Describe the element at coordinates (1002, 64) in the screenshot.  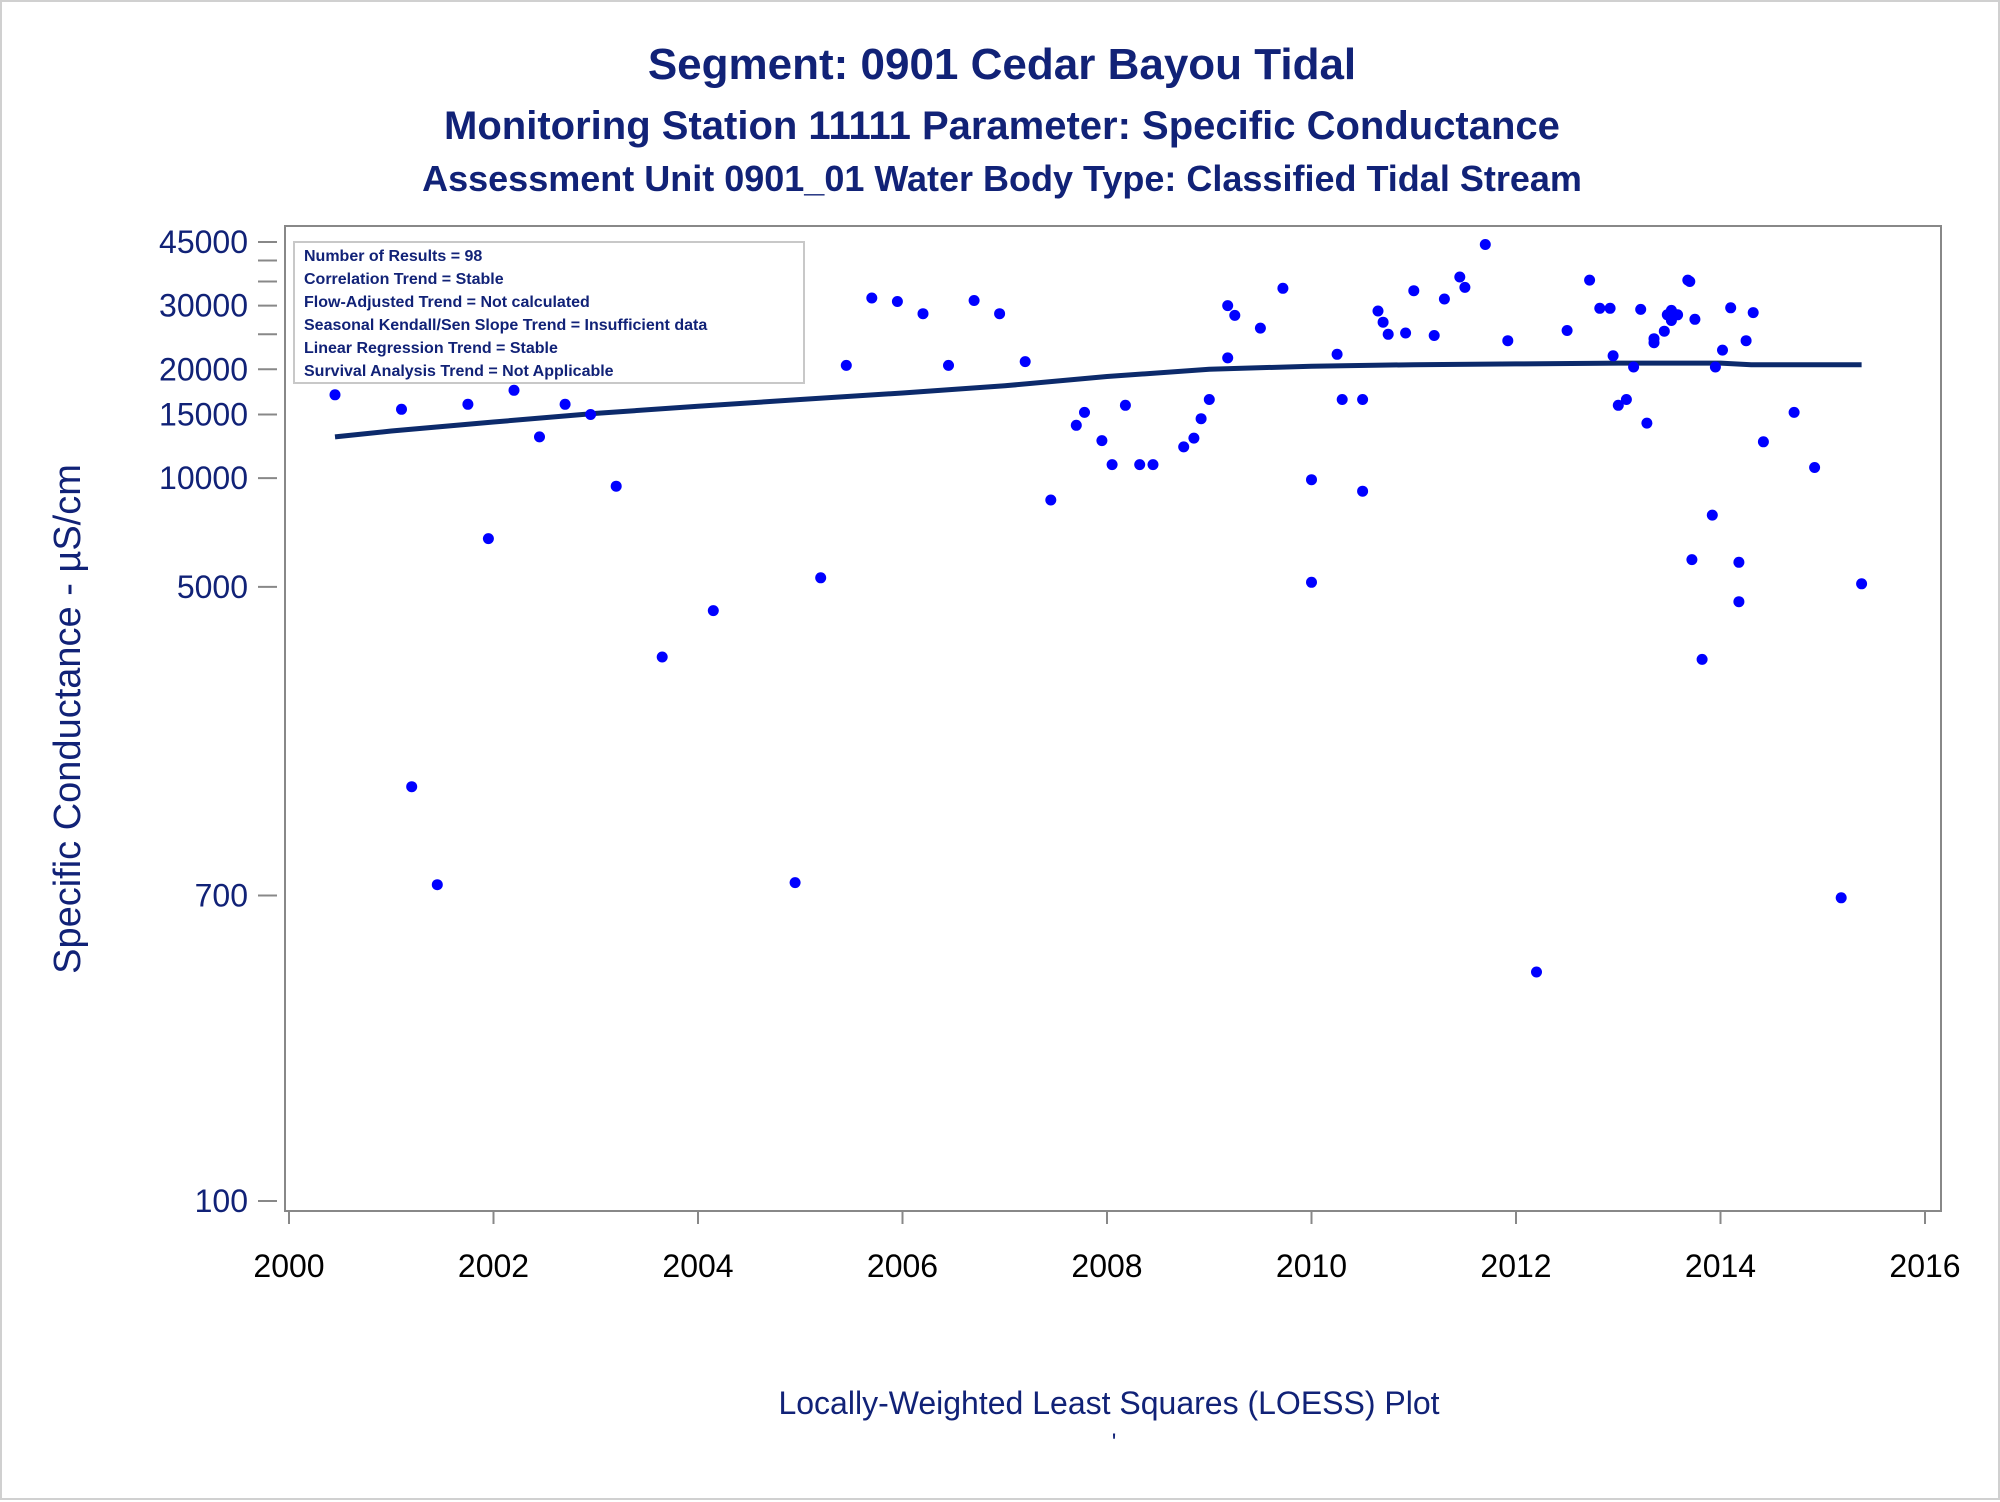
I see `chart-title: Segment: 0901 Cedar Bayou Tidal` at that location.